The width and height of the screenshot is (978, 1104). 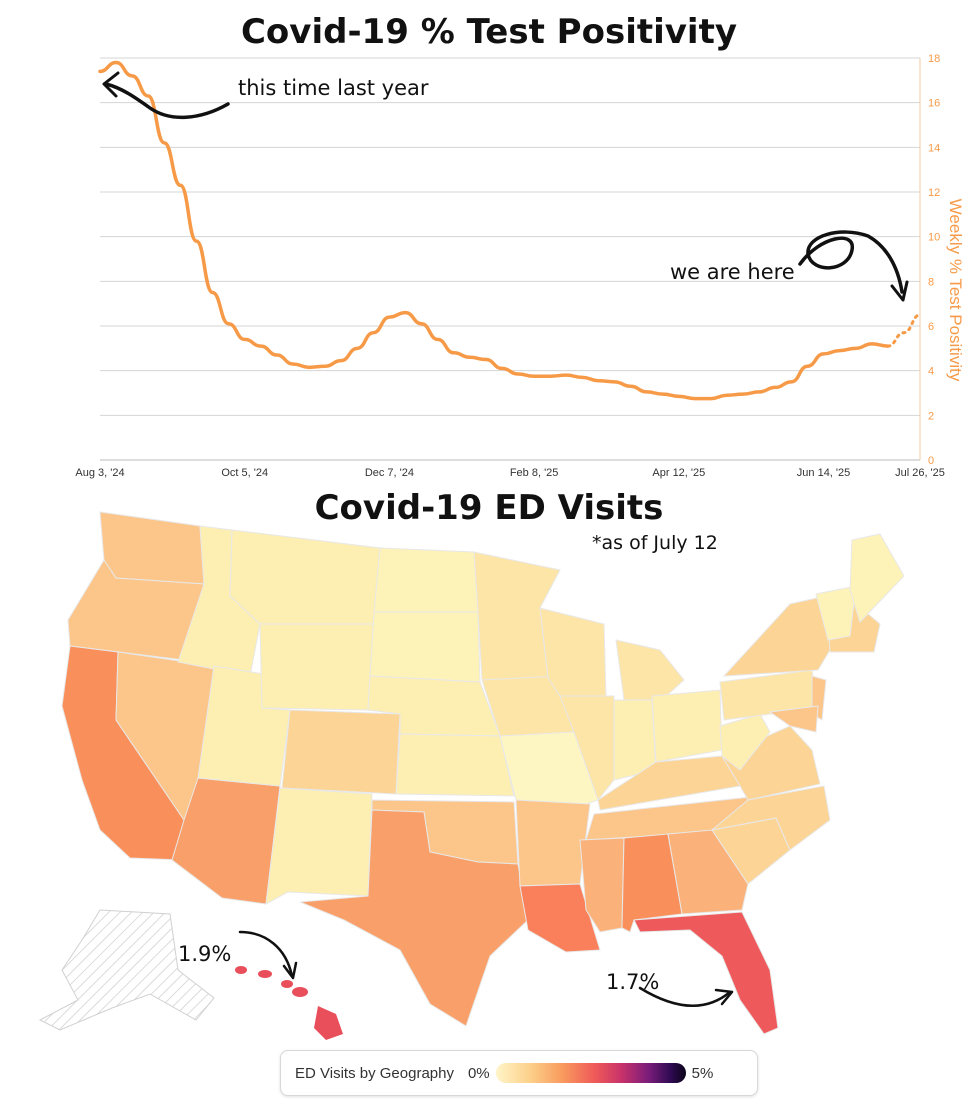 What do you see at coordinates (904, 330) in the screenshot?
I see `series-line-projection` at bounding box center [904, 330].